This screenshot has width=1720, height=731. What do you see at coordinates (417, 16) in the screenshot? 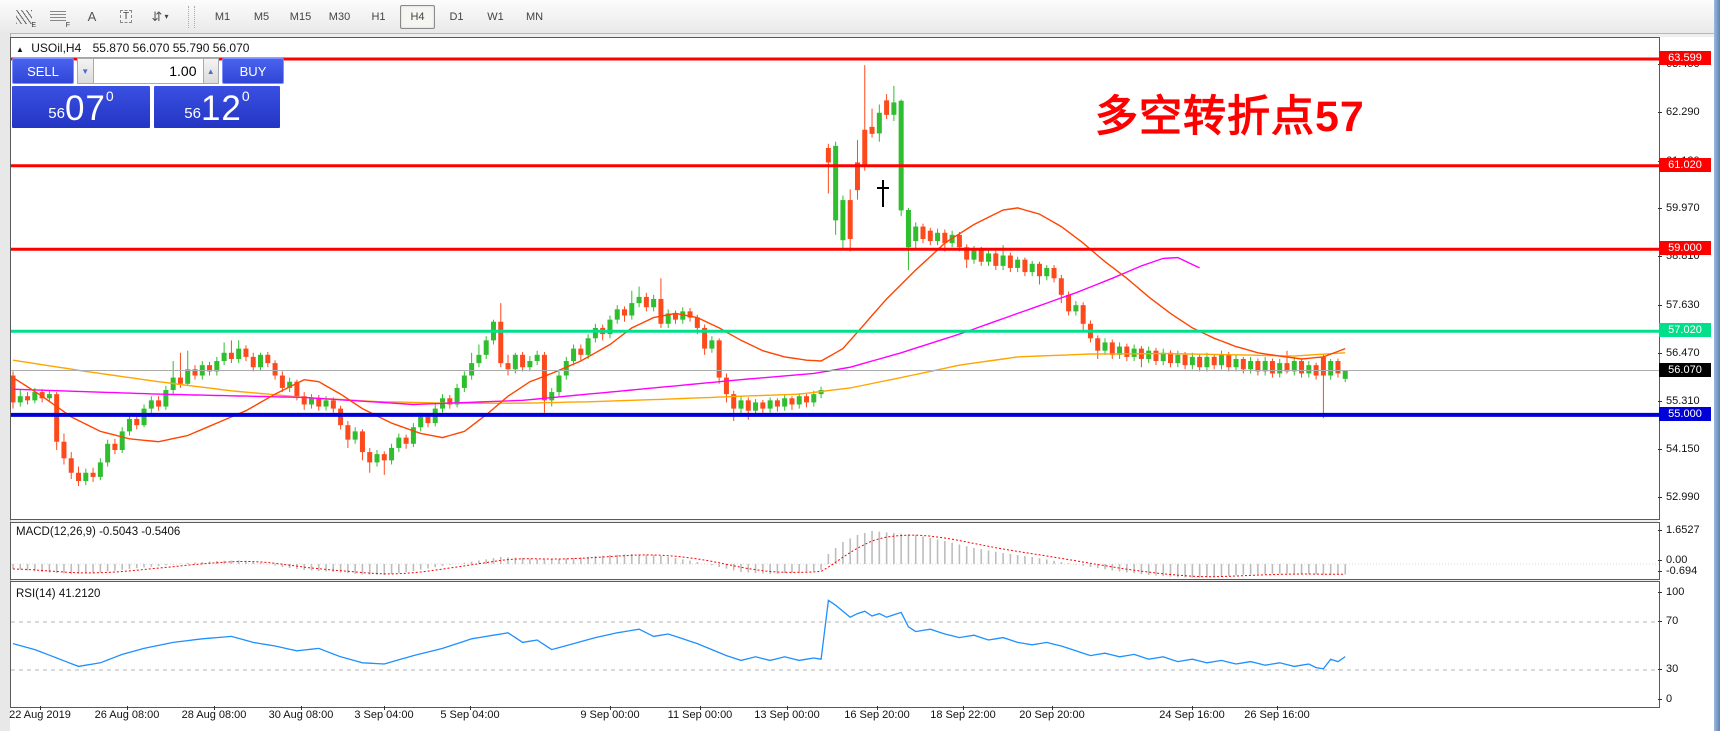
I see `timeframe-button-H4: H4` at bounding box center [417, 16].